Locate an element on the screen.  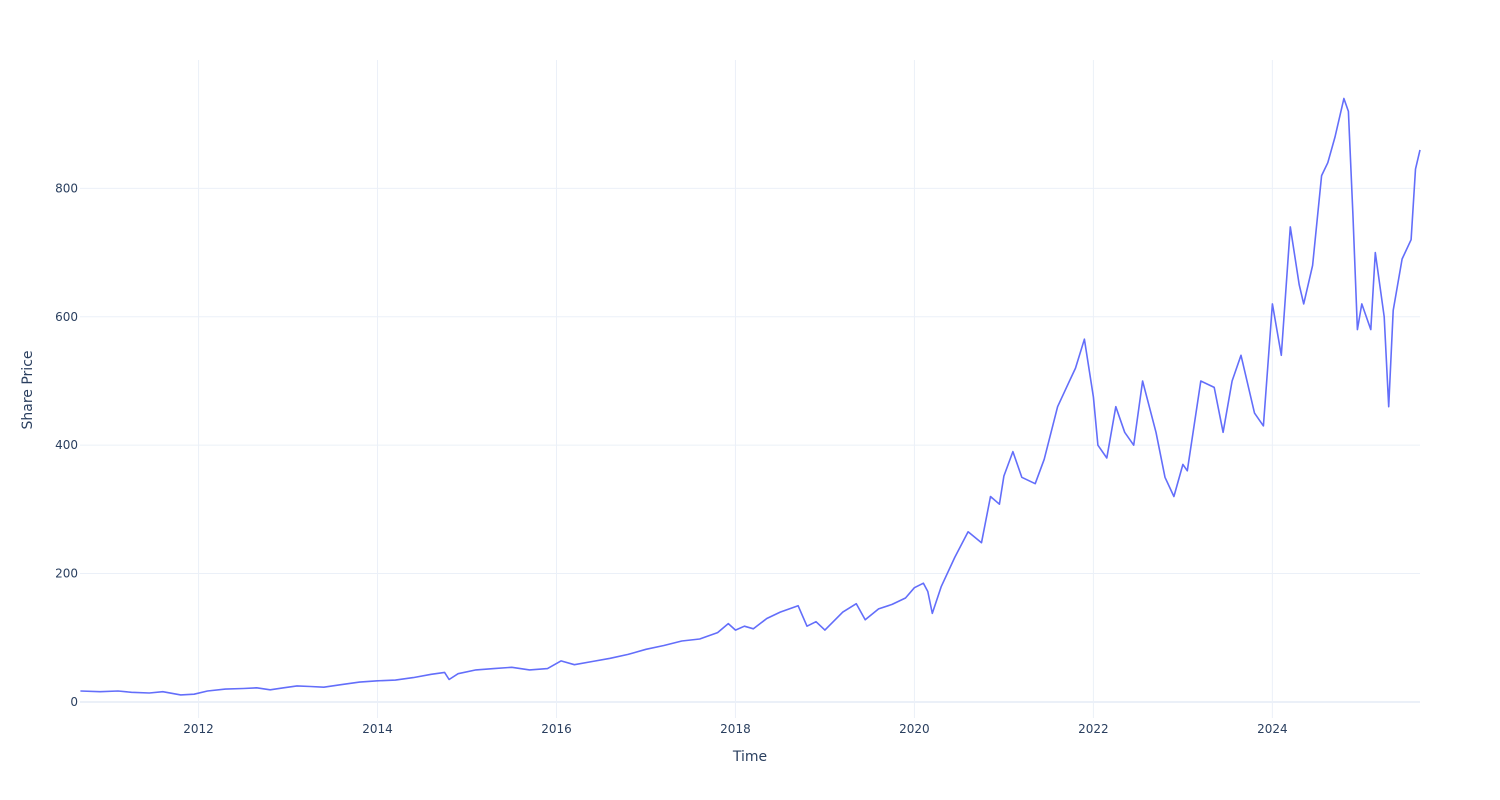
x-tick-label-2016: 2016 is located at coordinates (556, 729).